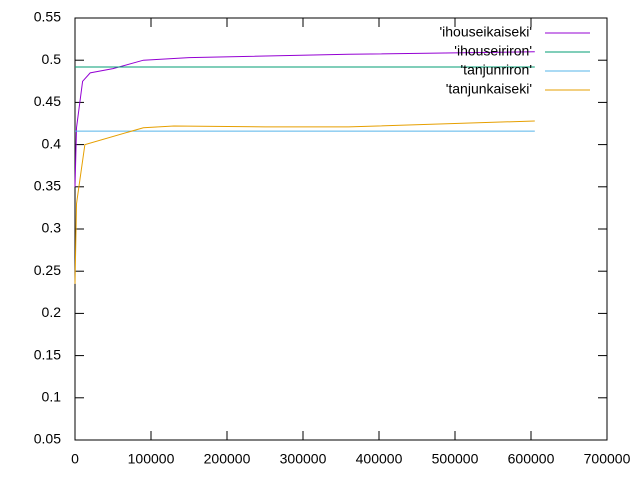 Image resolution: width=640 pixels, height=480 pixels. Describe the element at coordinates (52, 143) in the screenshot. I see `y-tick-label: 0.4` at that location.